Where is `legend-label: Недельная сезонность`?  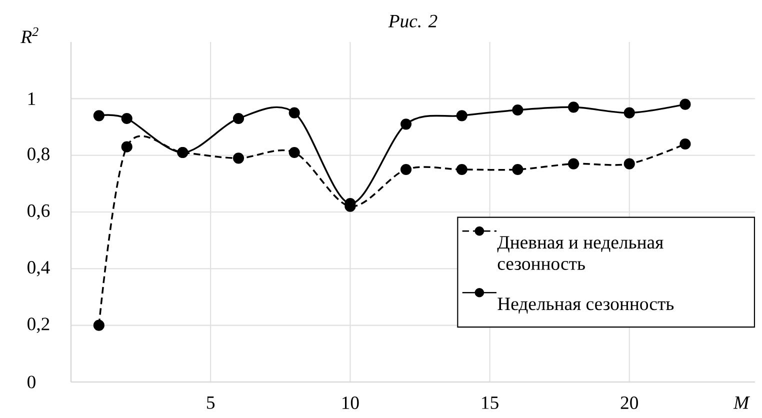 legend-label: Недельная сезонность is located at coordinates (586, 306).